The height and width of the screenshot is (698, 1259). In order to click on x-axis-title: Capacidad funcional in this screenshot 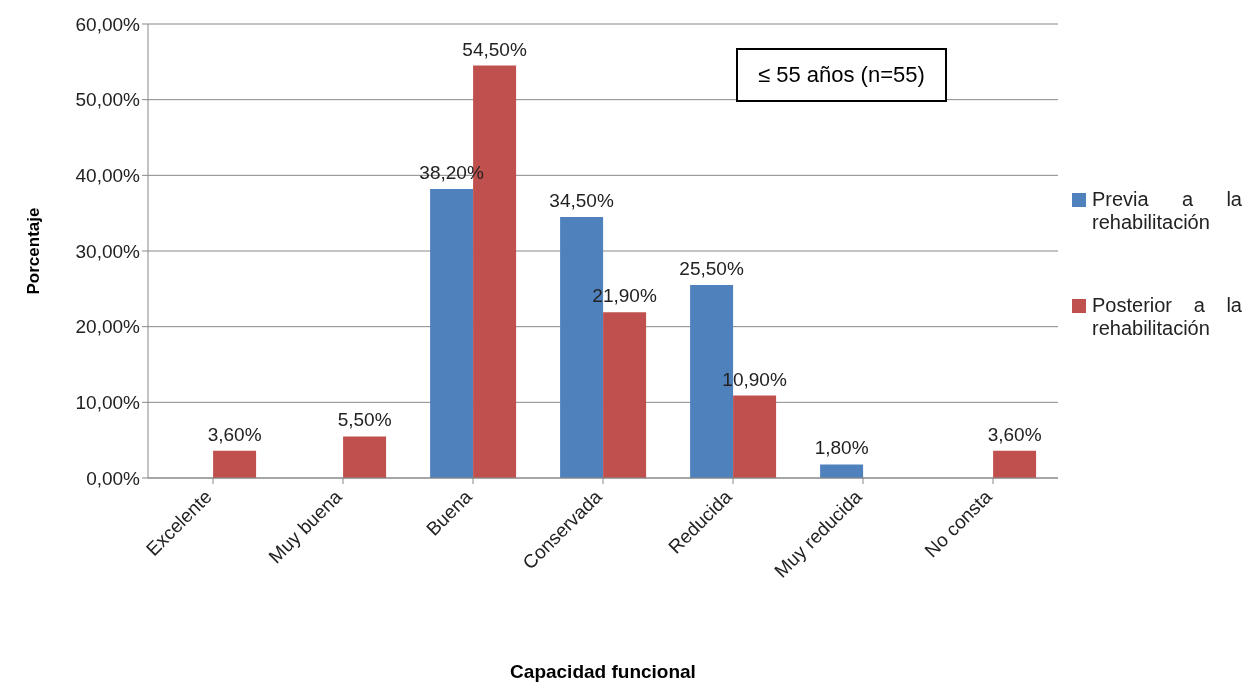, I will do `click(603, 671)`.